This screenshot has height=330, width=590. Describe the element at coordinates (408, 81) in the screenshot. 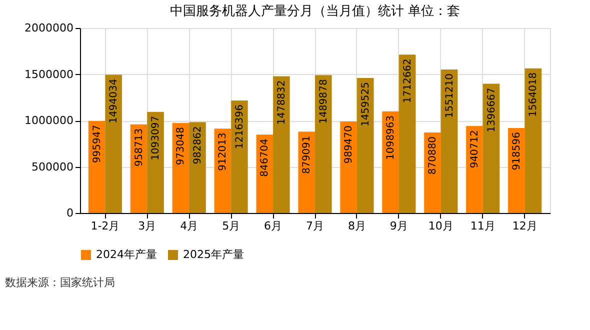

I see `data-label: 1712662` at that location.